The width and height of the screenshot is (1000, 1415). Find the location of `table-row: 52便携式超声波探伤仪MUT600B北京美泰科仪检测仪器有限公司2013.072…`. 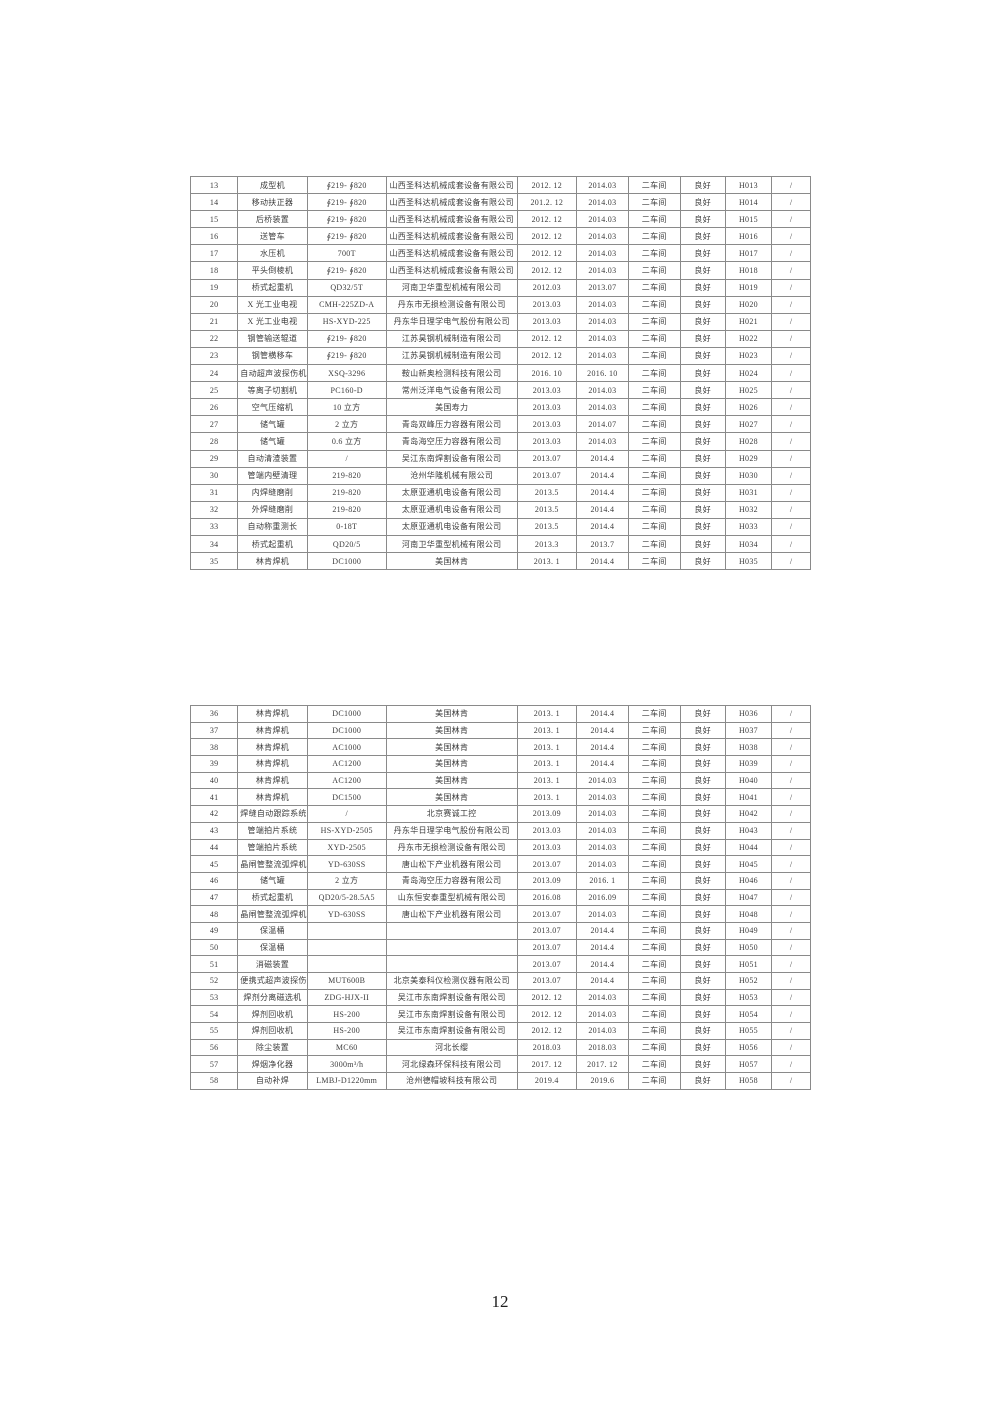

table-row: 52便携式超声波探伤仪MUT600B北京美泰科仪检测仪器有限公司2013.072… is located at coordinates (500, 981).